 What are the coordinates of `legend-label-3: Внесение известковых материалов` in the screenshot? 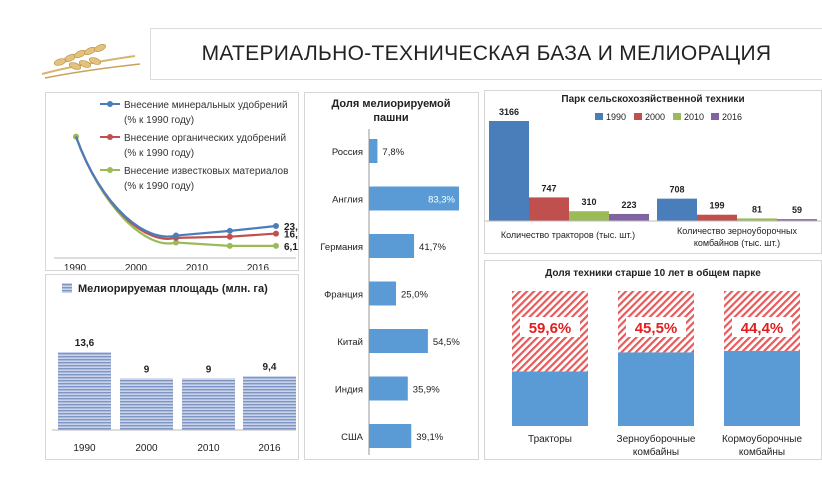 It's located at (206, 171).